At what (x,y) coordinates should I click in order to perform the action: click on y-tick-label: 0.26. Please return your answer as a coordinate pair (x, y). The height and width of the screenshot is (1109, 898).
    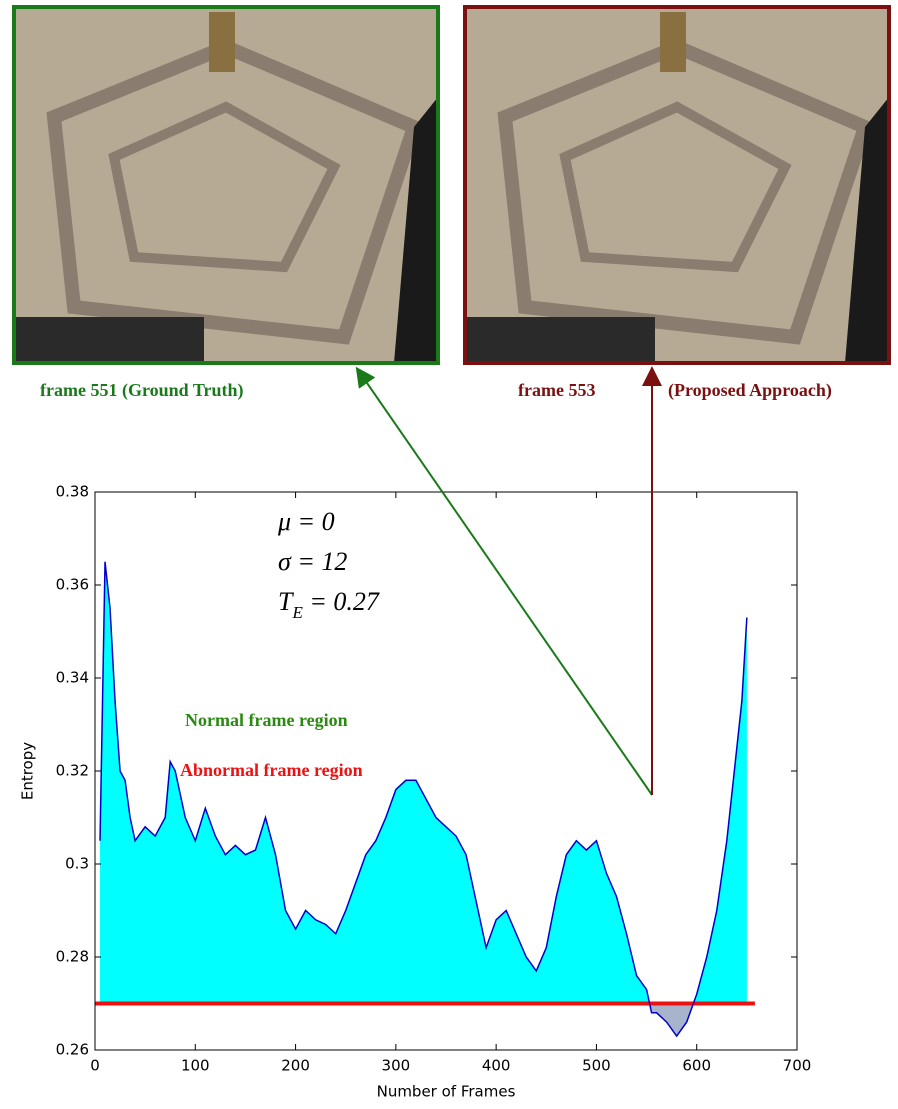
    Looking at the image, I should click on (72, 1050).